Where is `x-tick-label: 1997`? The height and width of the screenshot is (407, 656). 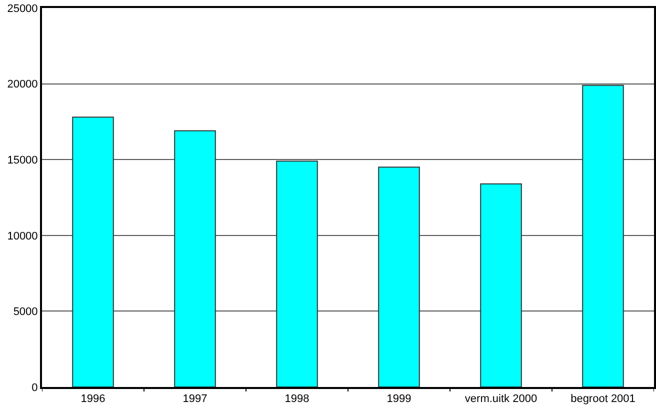
x-tick-label: 1997 is located at coordinates (195, 399).